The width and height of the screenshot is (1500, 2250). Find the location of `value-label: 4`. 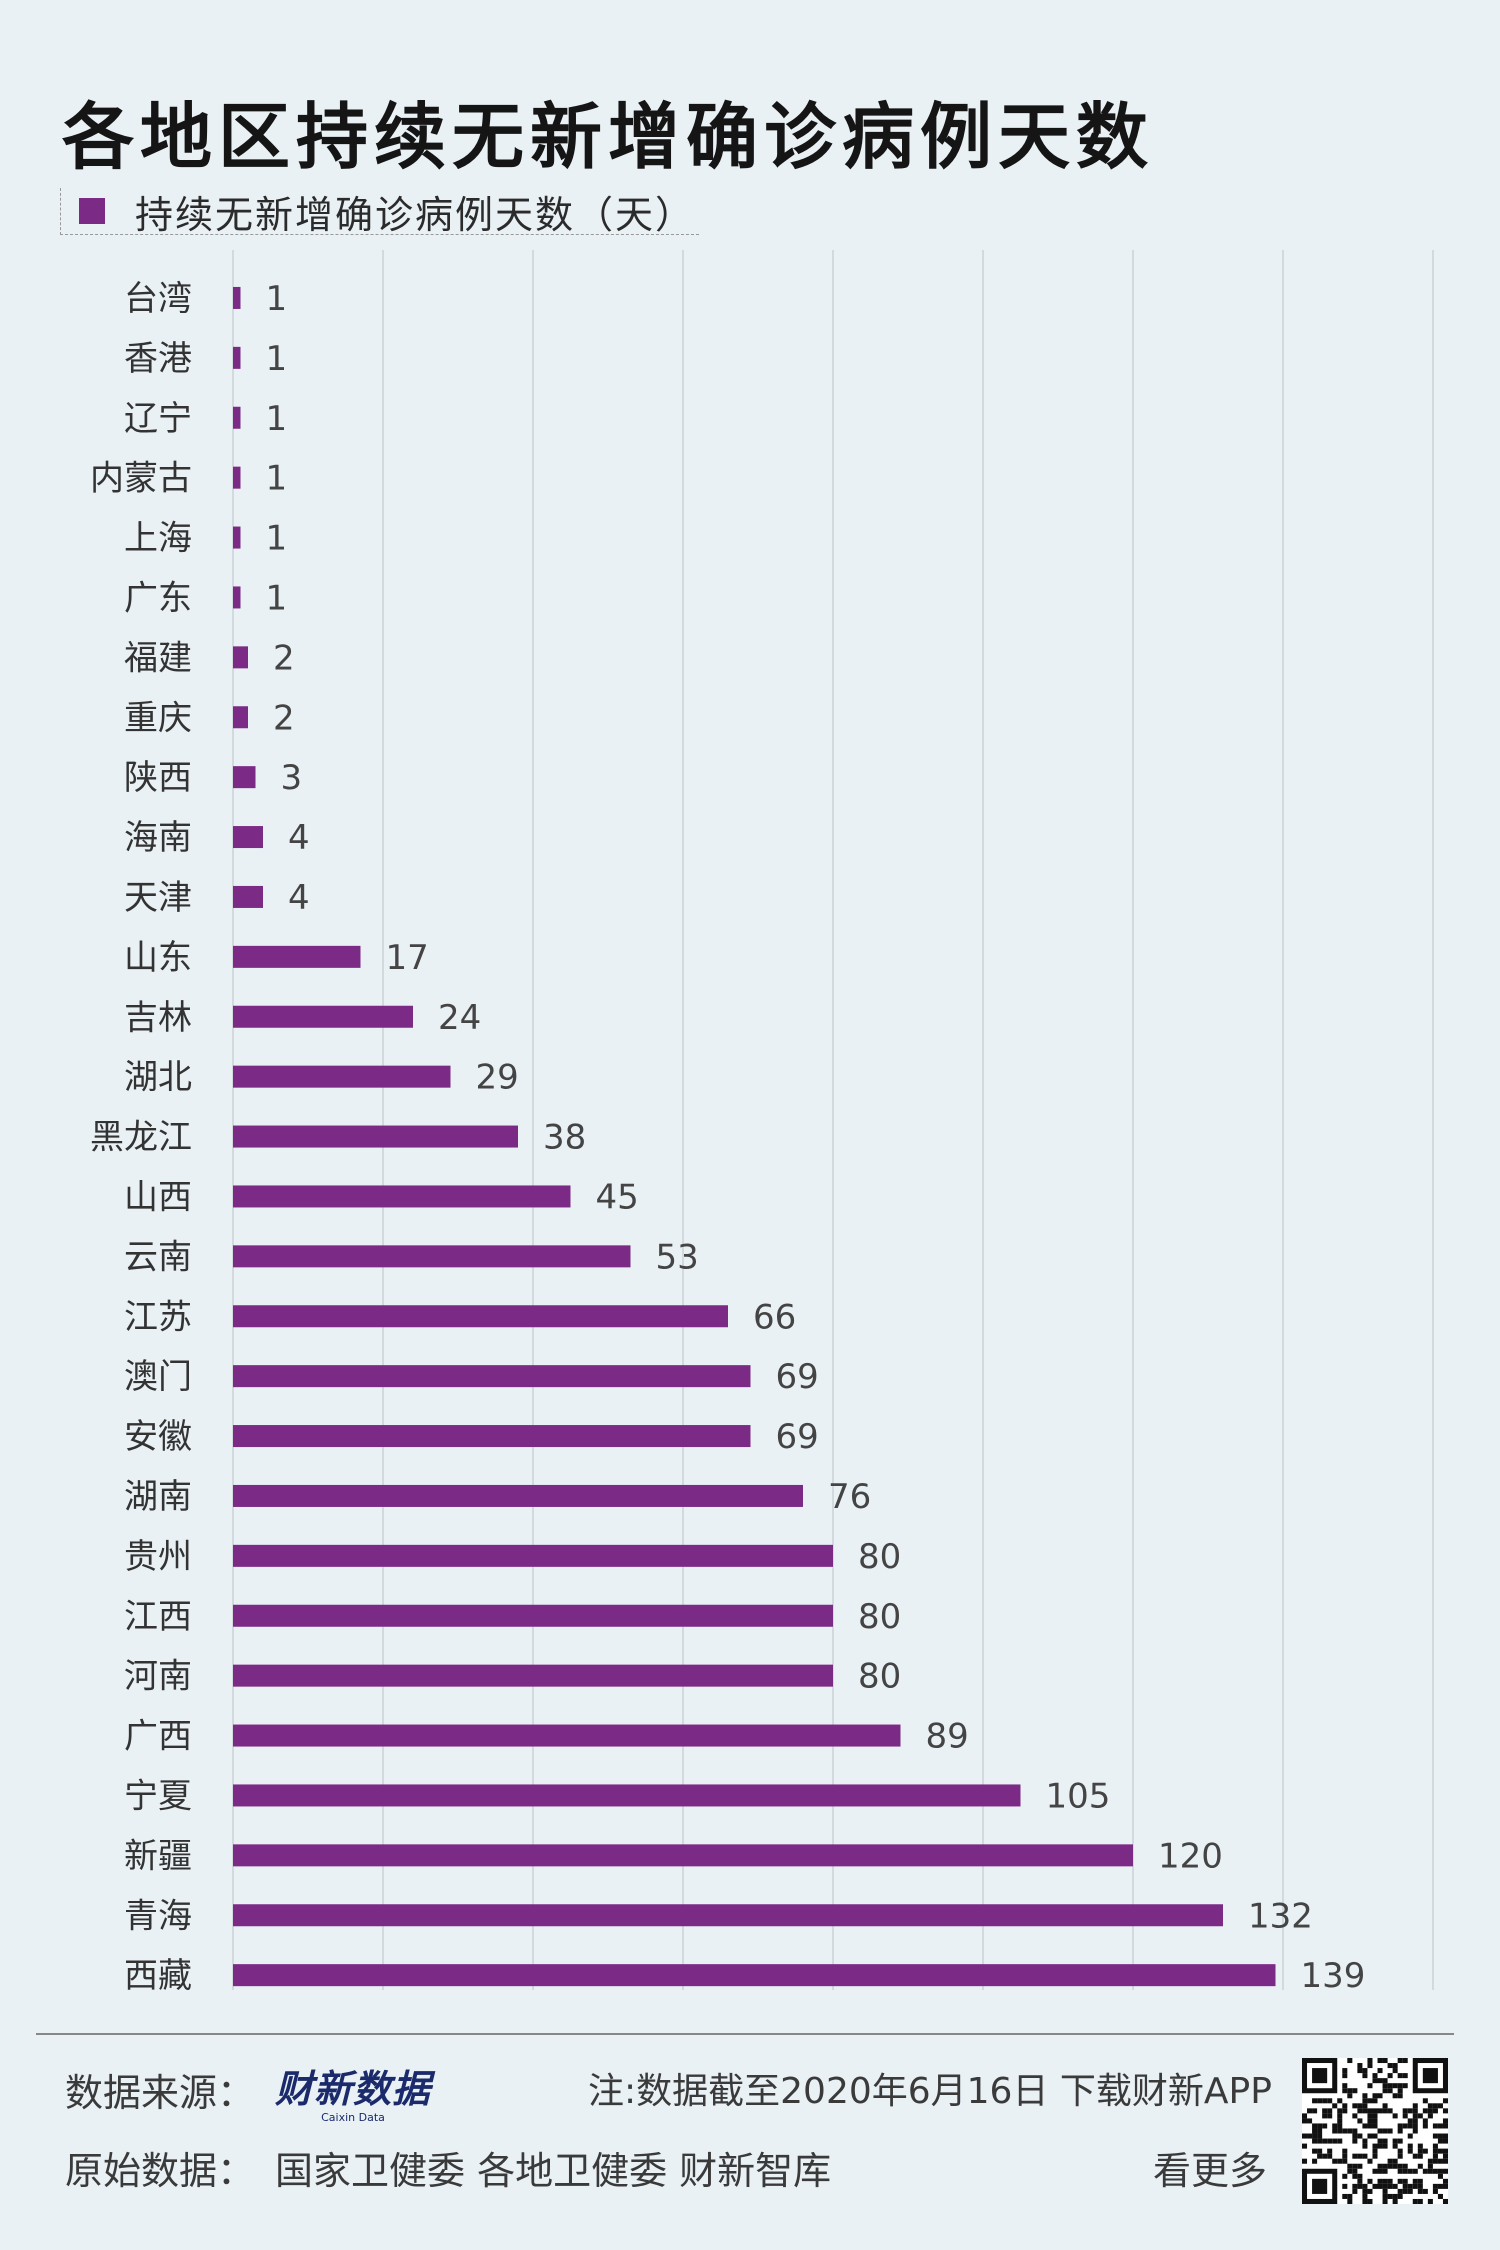

value-label: 4 is located at coordinates (299, 898).